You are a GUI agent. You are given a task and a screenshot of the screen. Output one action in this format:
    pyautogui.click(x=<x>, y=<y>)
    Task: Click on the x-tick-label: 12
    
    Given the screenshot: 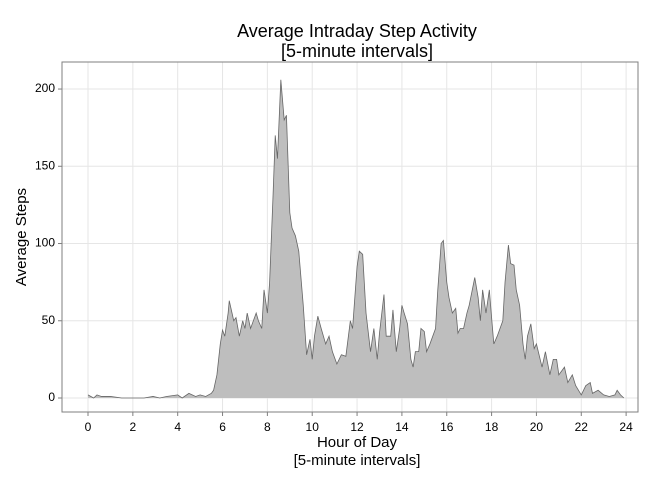 What is the action you would take?
    pyautogui.click(x=357, y=427)
    